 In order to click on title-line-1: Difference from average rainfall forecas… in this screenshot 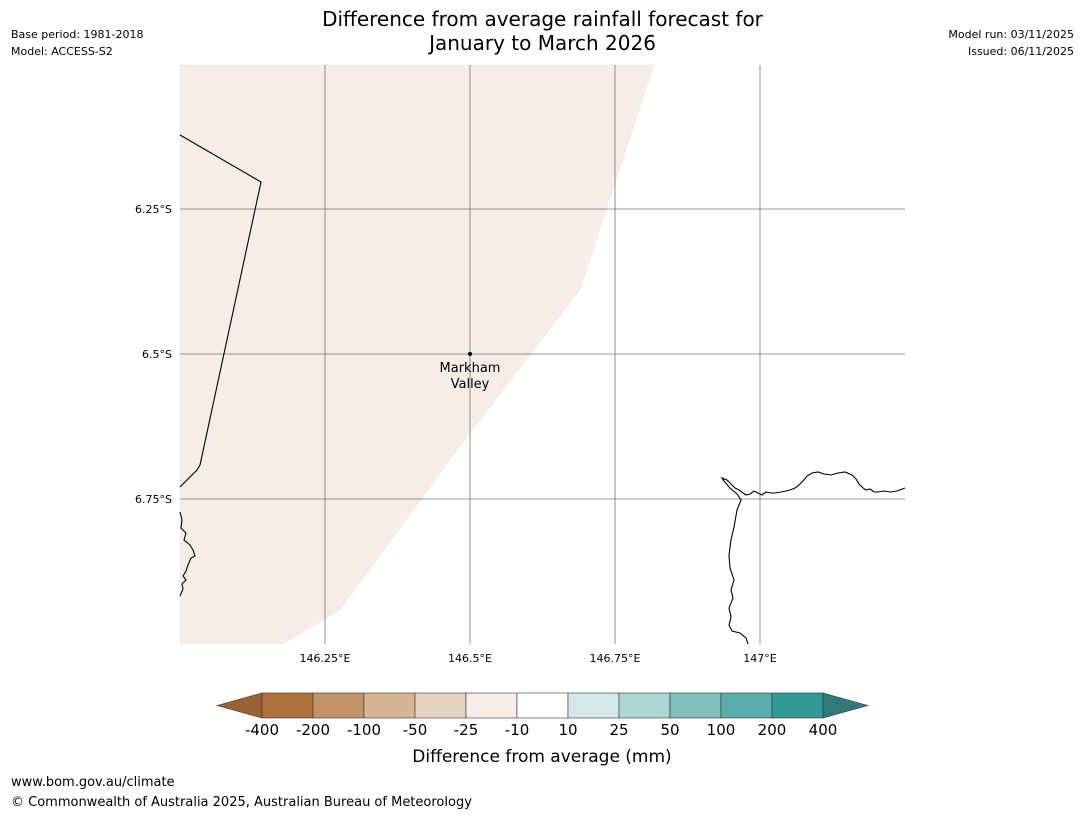, I will do `click(542, 19)`.